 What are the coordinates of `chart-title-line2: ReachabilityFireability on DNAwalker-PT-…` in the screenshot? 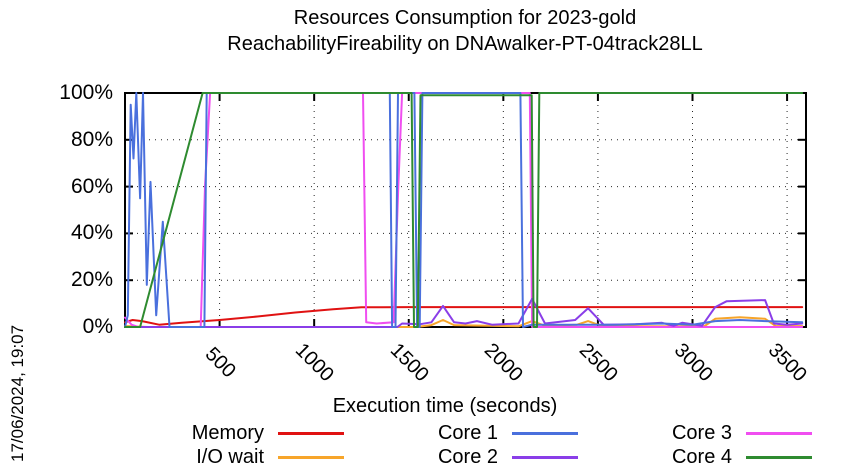 It's located at (465, 44).